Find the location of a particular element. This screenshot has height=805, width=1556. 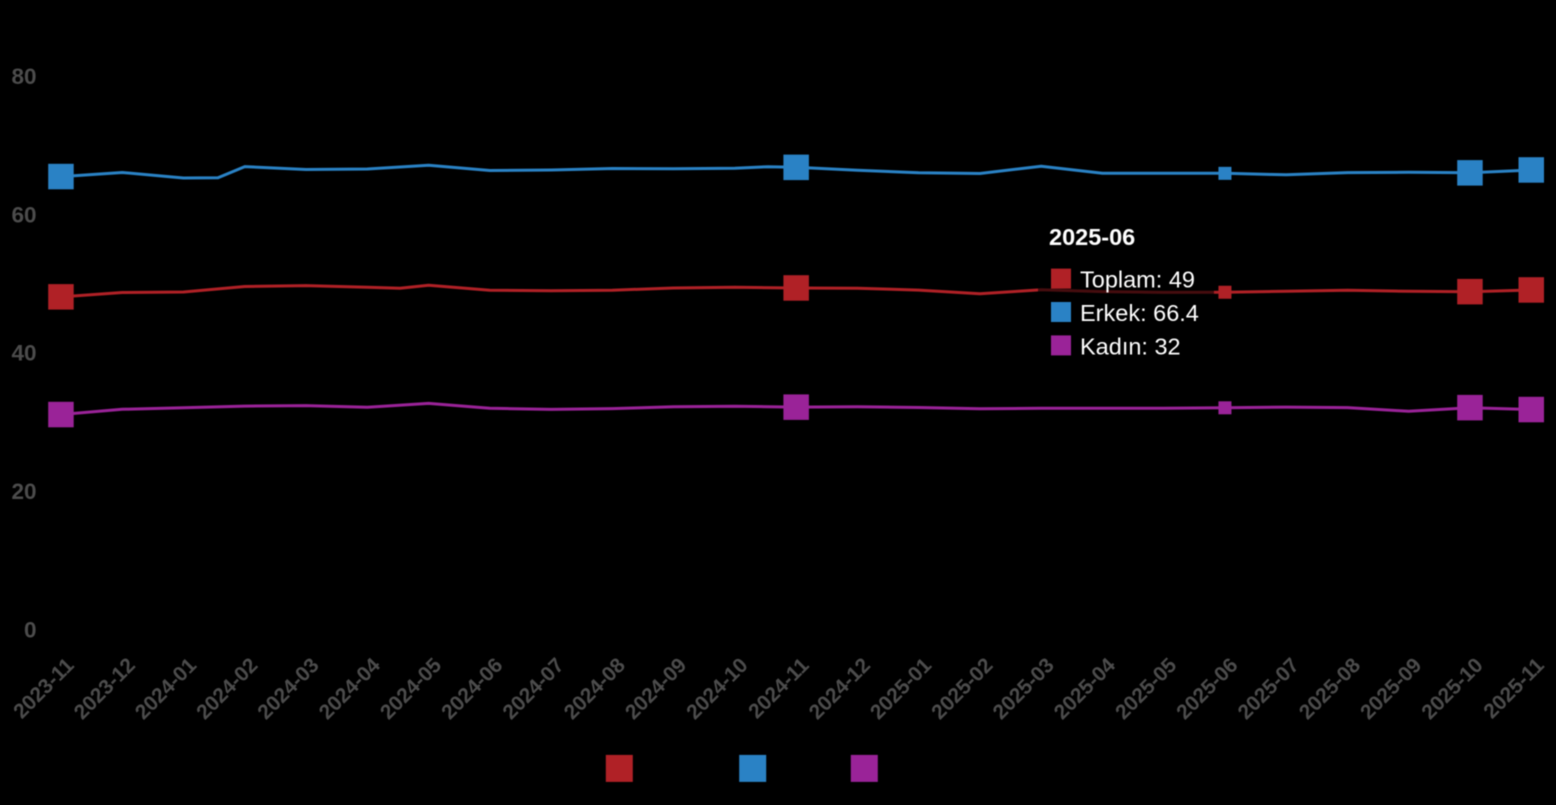

svg-text: 60 is located at coordinates (23, 214).